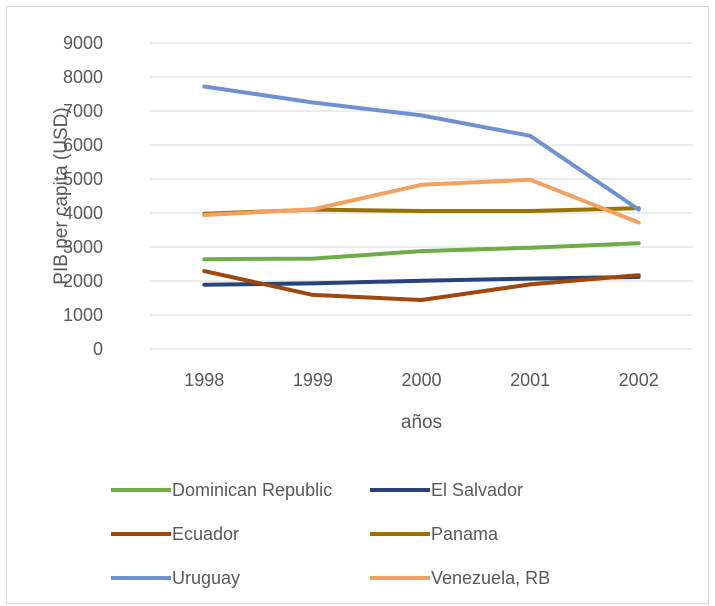 Image resolution: width=715 pixels, height=606 pixels. I want to click on x-tick-label: 2002, so click(639, 380).